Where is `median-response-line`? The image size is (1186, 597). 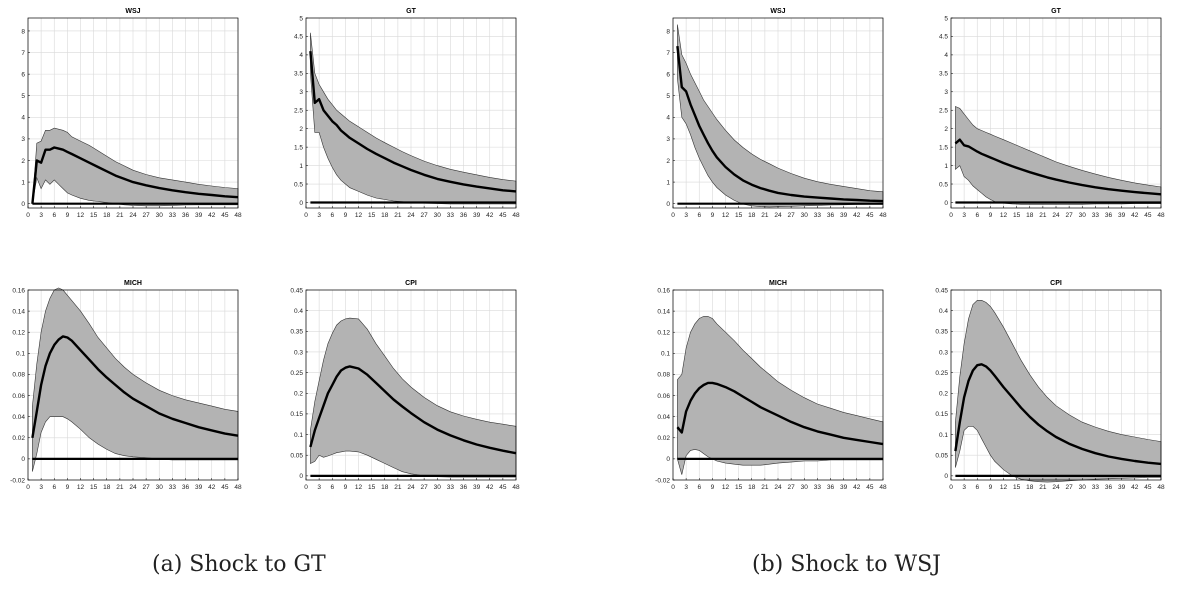 median-response-line is located at coordinates (1058, 167).